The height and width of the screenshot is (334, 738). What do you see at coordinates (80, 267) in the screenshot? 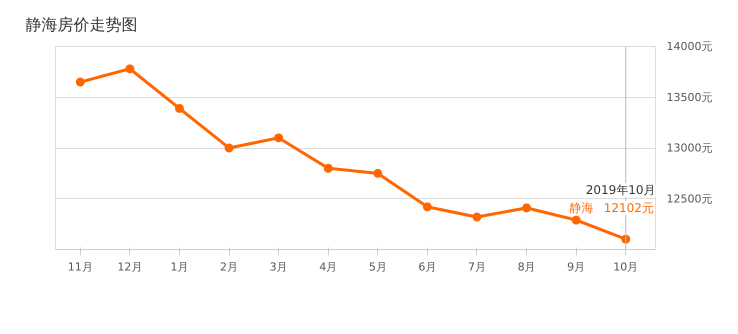
I see `x-tick-label: 11月` at bounding box center [80, 267].